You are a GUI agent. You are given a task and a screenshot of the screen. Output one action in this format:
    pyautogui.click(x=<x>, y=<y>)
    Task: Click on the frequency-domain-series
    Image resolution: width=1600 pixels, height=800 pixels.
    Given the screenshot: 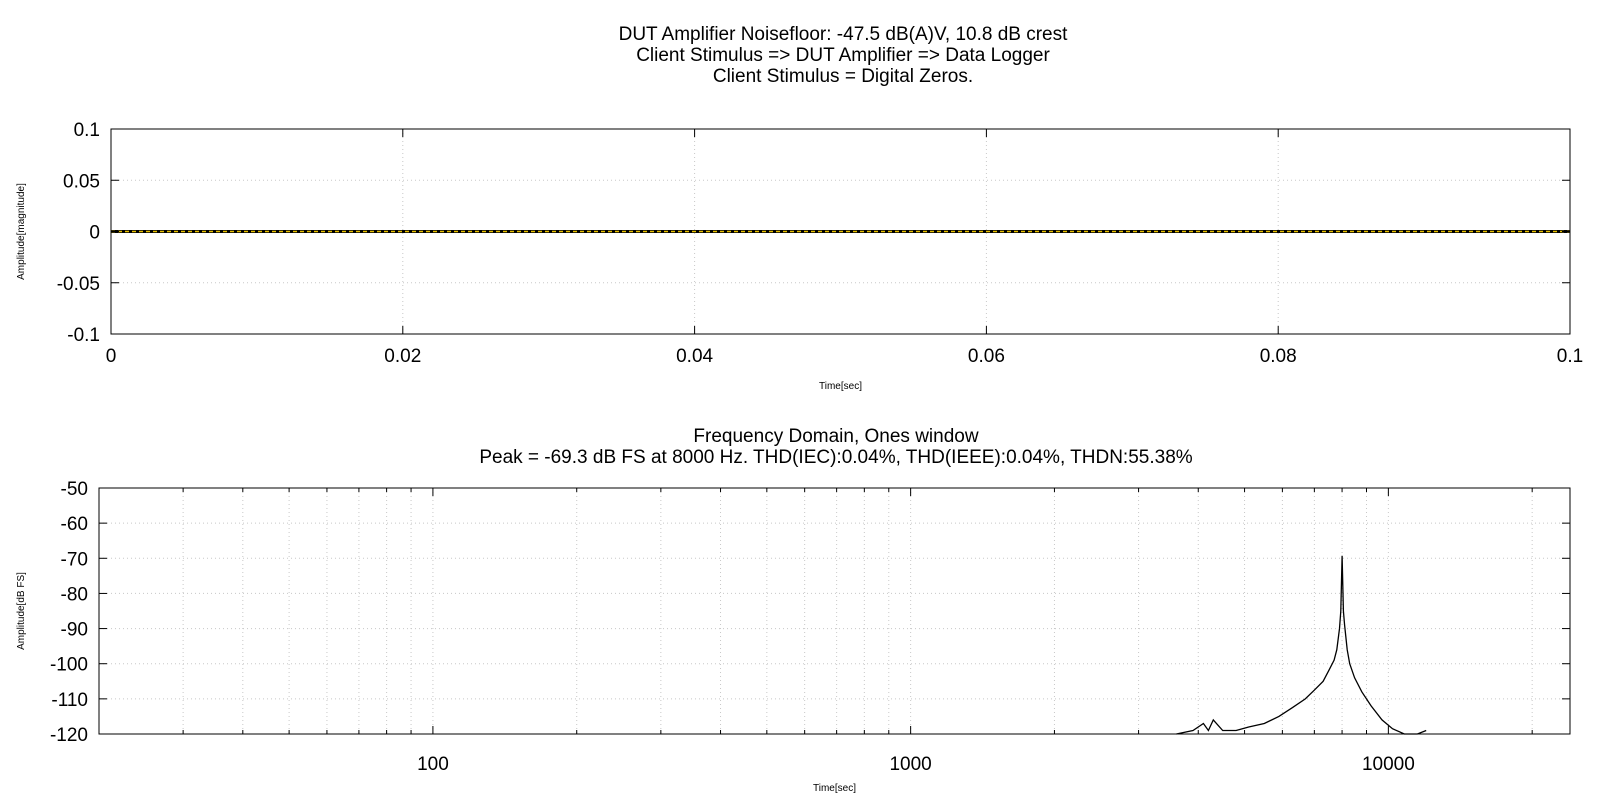 What is the action you would take?
    pyautogui.click(x=1301, y=645)
    